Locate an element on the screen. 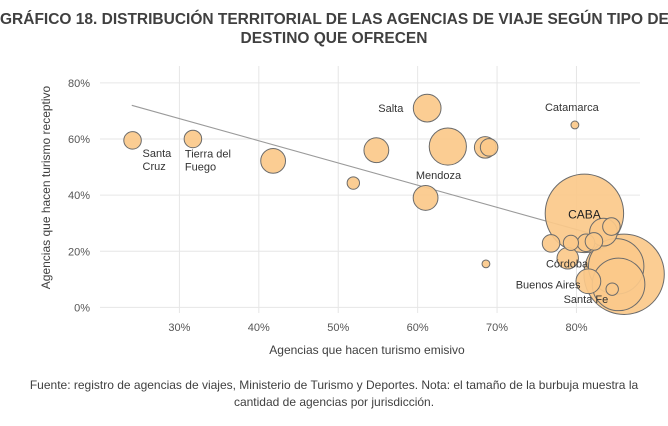  data-label: Buenos Aires is located at coordinates (548, 285).